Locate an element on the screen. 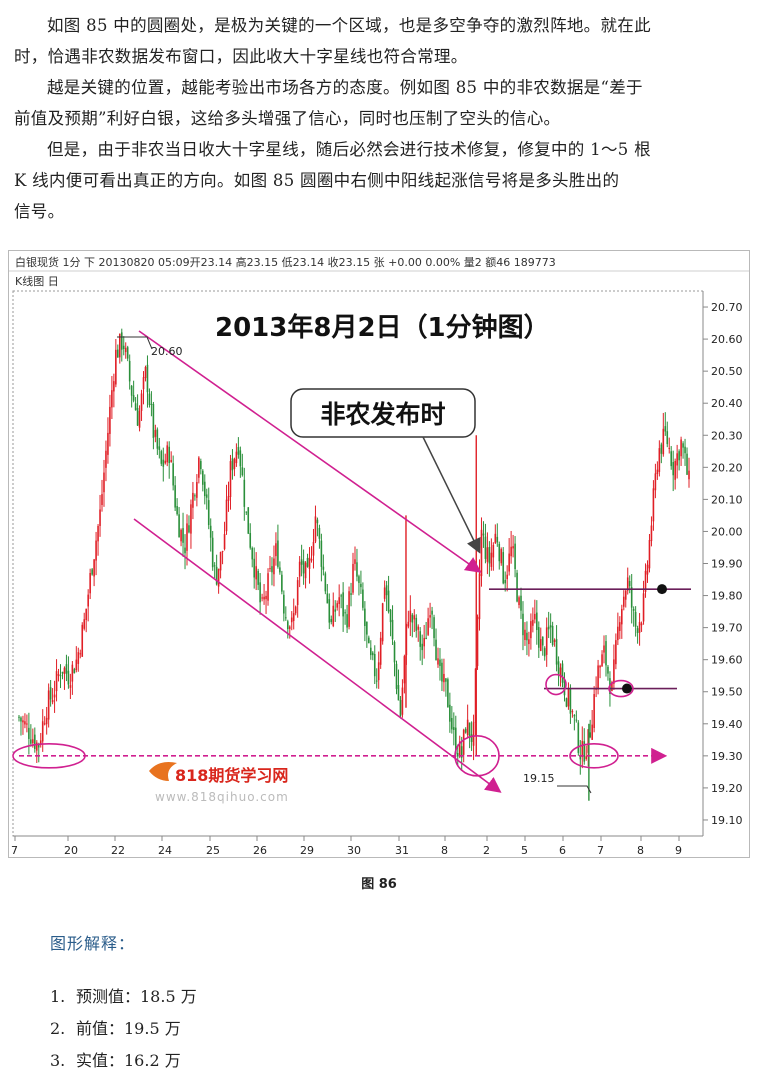  paragraph-3-line-3: 信号。 is located at coordinates (39, 211).